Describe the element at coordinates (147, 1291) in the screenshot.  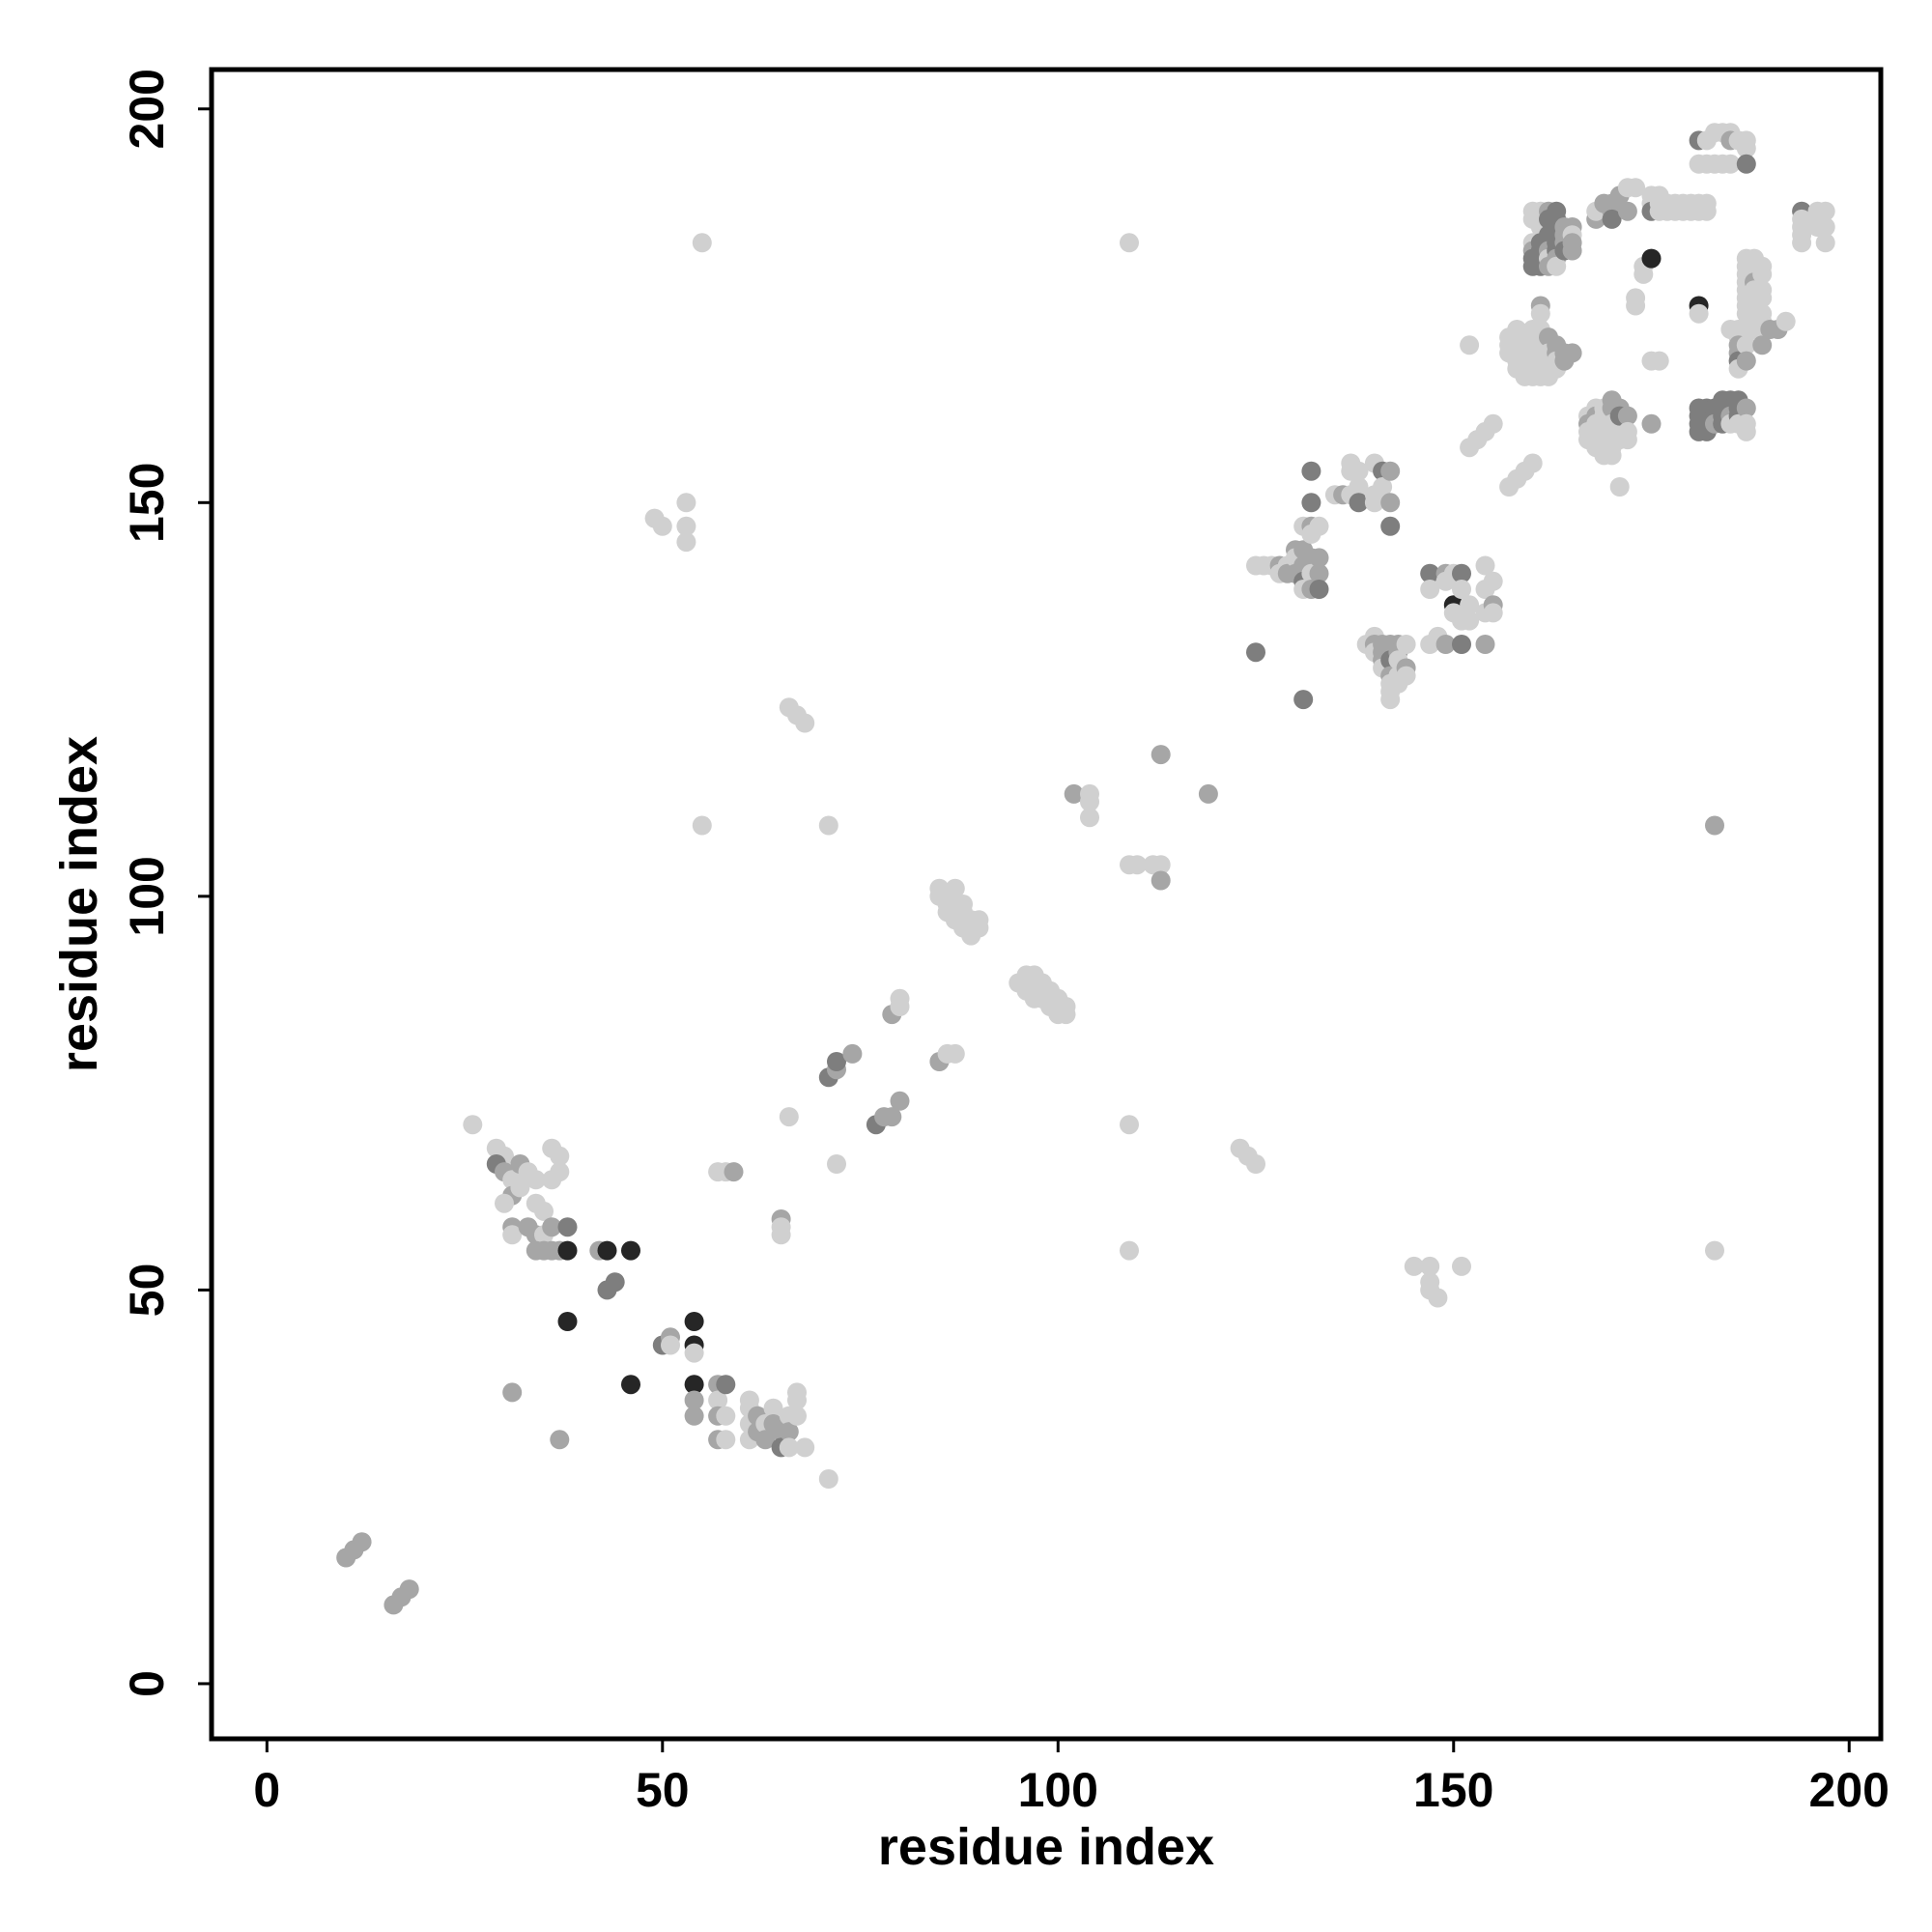
I see `y-tick-label: 50` at that location.